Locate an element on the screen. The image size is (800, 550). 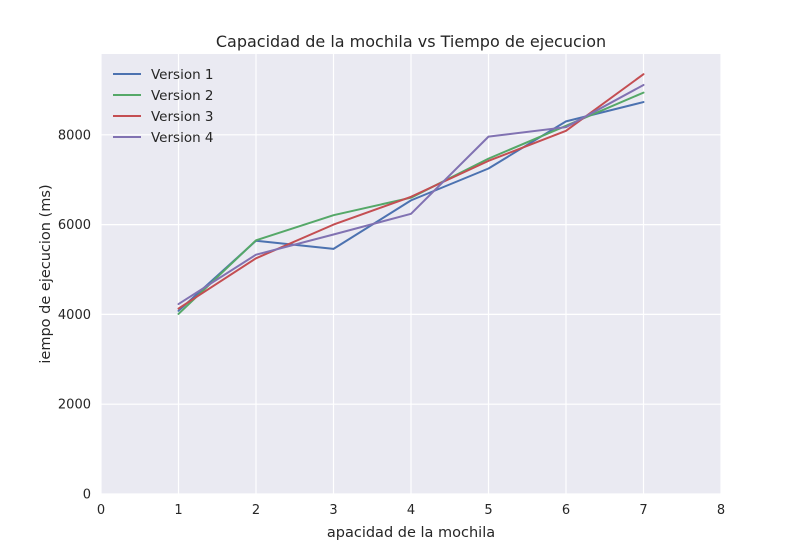
x-axis-label: apacidad de la mochila is located at coordinates (411, 533).